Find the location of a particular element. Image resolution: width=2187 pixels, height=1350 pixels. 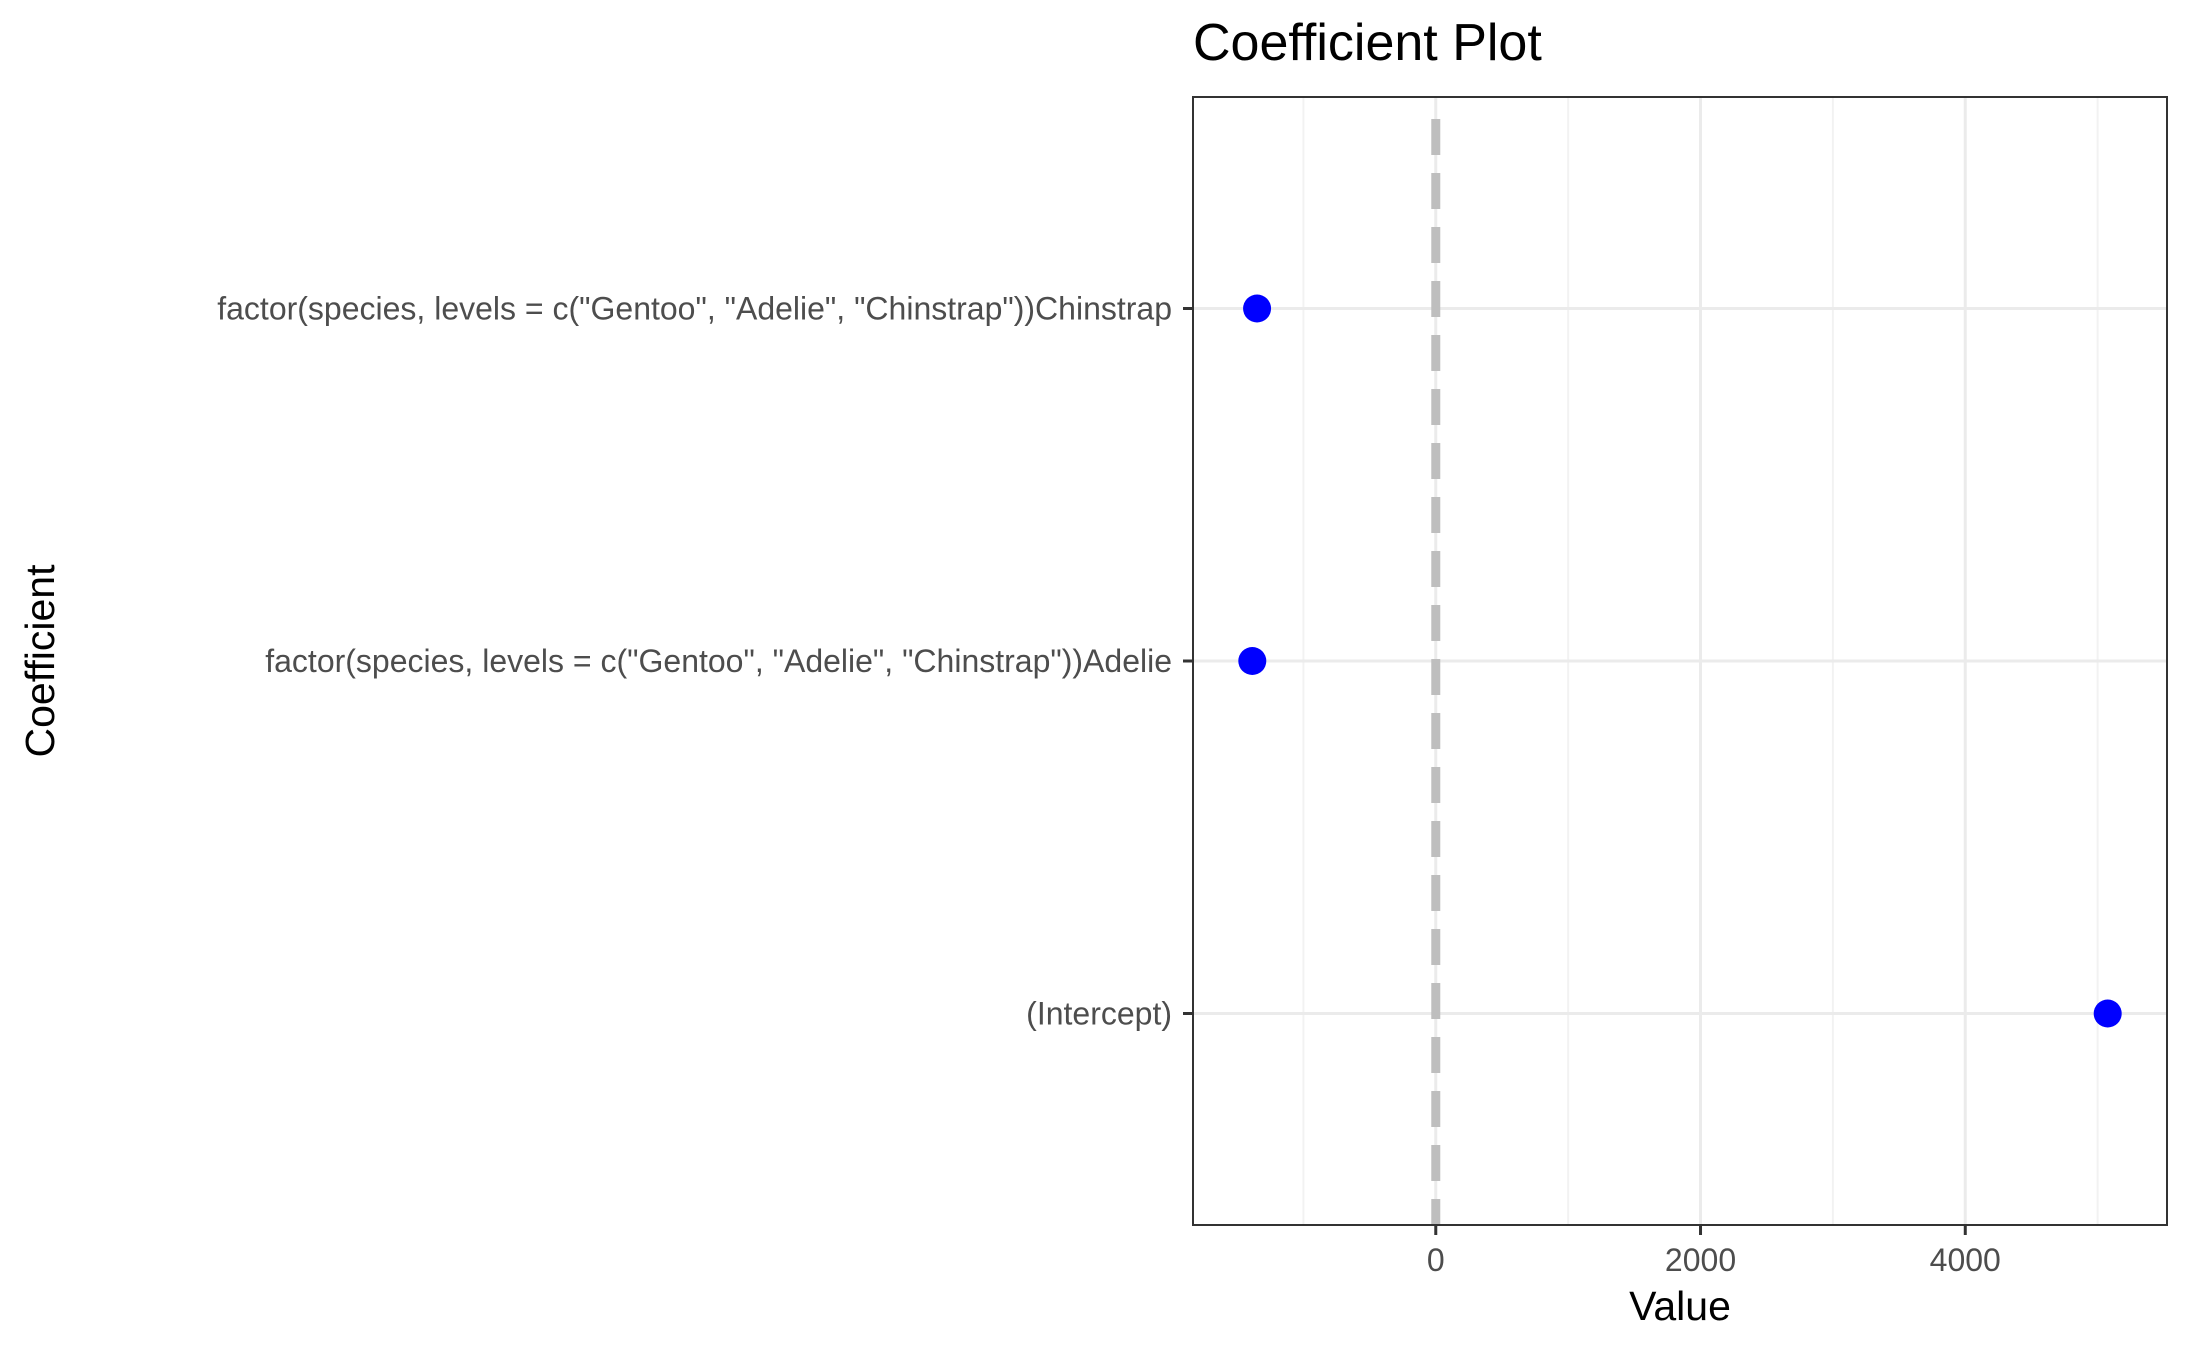

x-axis: 0 2000 4000 is located at coordinates (1714, 1251).